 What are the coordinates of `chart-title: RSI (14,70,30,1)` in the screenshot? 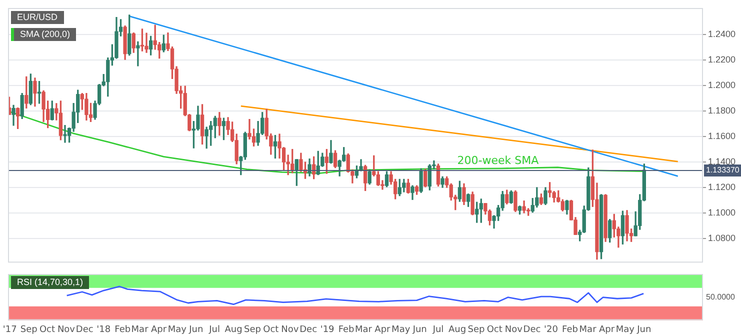 It's located at (50, 282).